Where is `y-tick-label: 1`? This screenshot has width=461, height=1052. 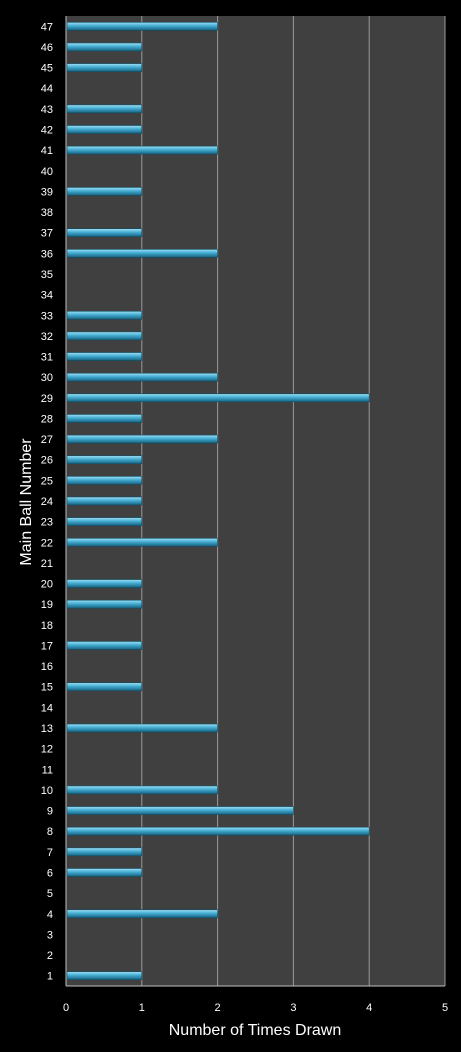 y-tick-label: 1 is located at coordinates (50, 977).